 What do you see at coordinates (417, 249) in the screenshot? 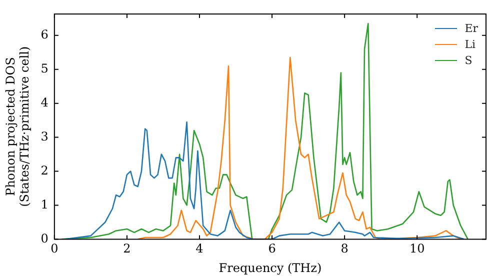
I see `x-tick-label: 10` at bounding box center [417, 249].